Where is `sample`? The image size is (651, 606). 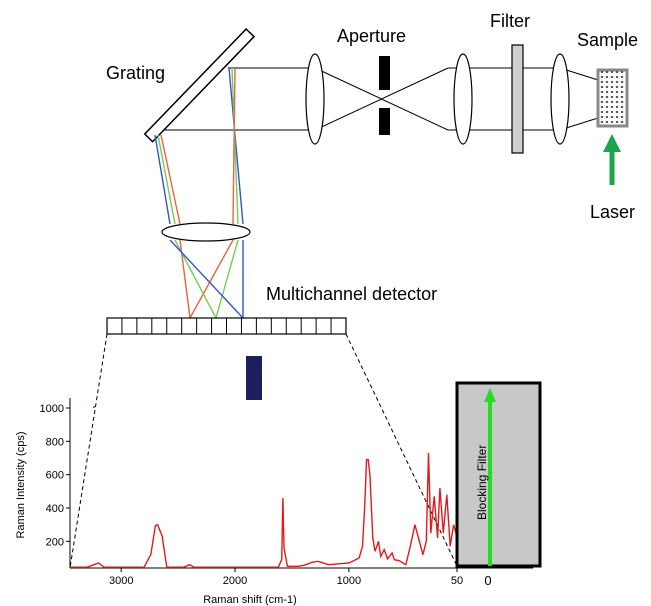
sample is located at coordinates (612, 98).